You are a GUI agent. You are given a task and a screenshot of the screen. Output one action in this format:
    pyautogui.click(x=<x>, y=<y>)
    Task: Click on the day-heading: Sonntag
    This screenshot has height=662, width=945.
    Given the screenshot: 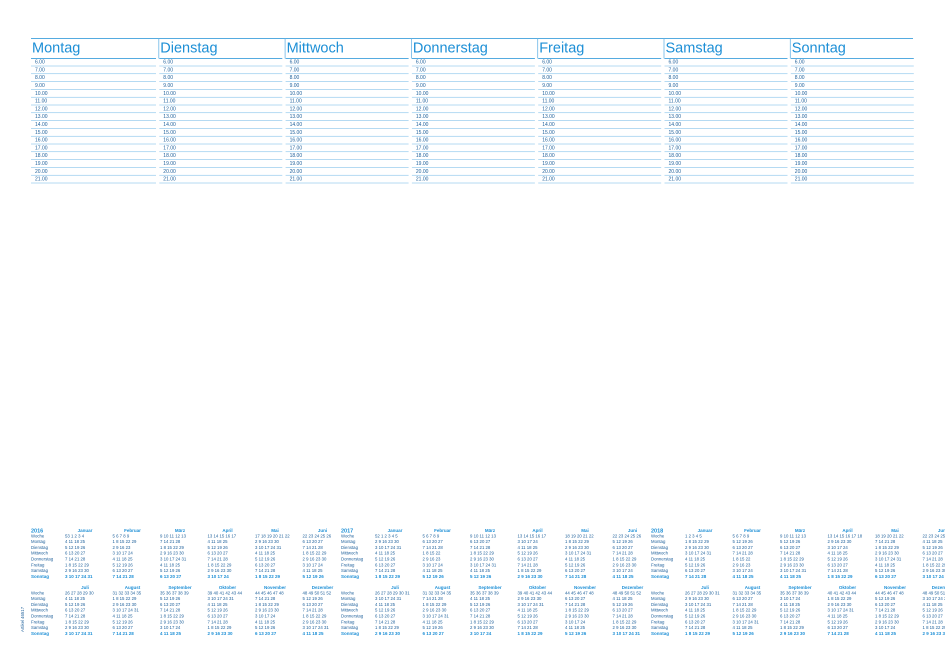 What is the action you would take?
    pyautogui.click(x=819, y=48)
    